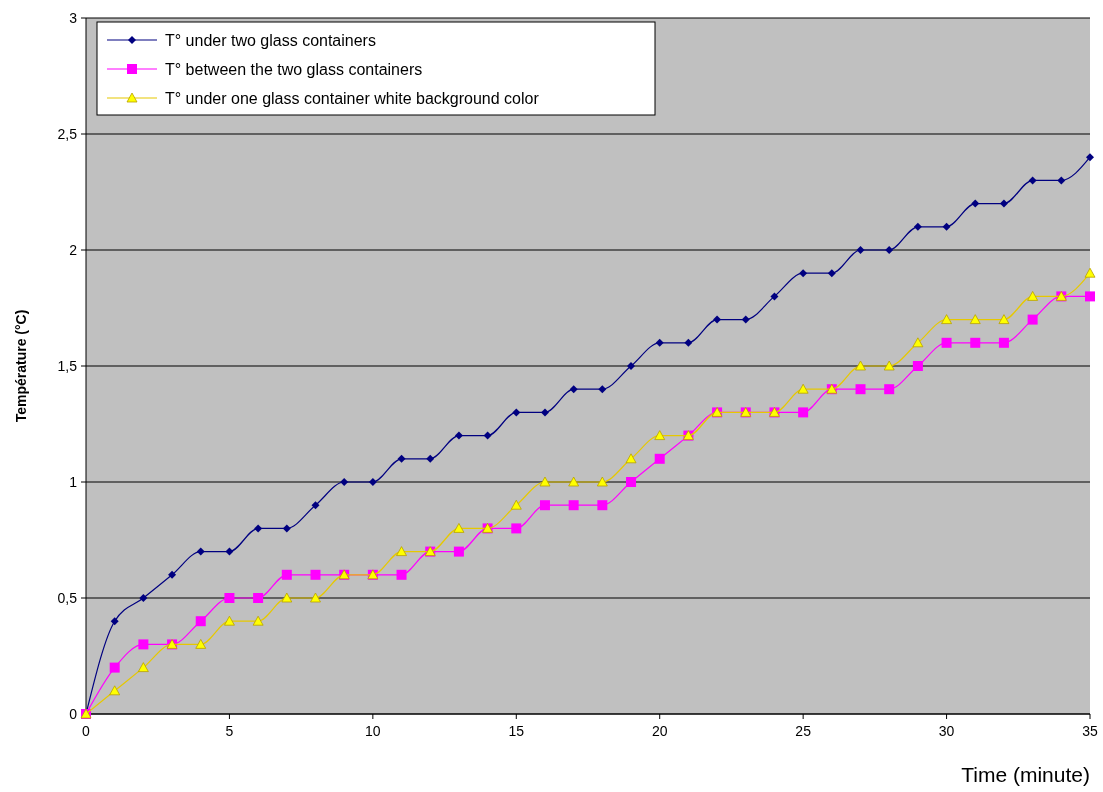 The width and height of the screenshot is (1103, 792). Describe the element at coordinates (86, 731) in the screenshot. I see `x-tick-label: 0` at that location.